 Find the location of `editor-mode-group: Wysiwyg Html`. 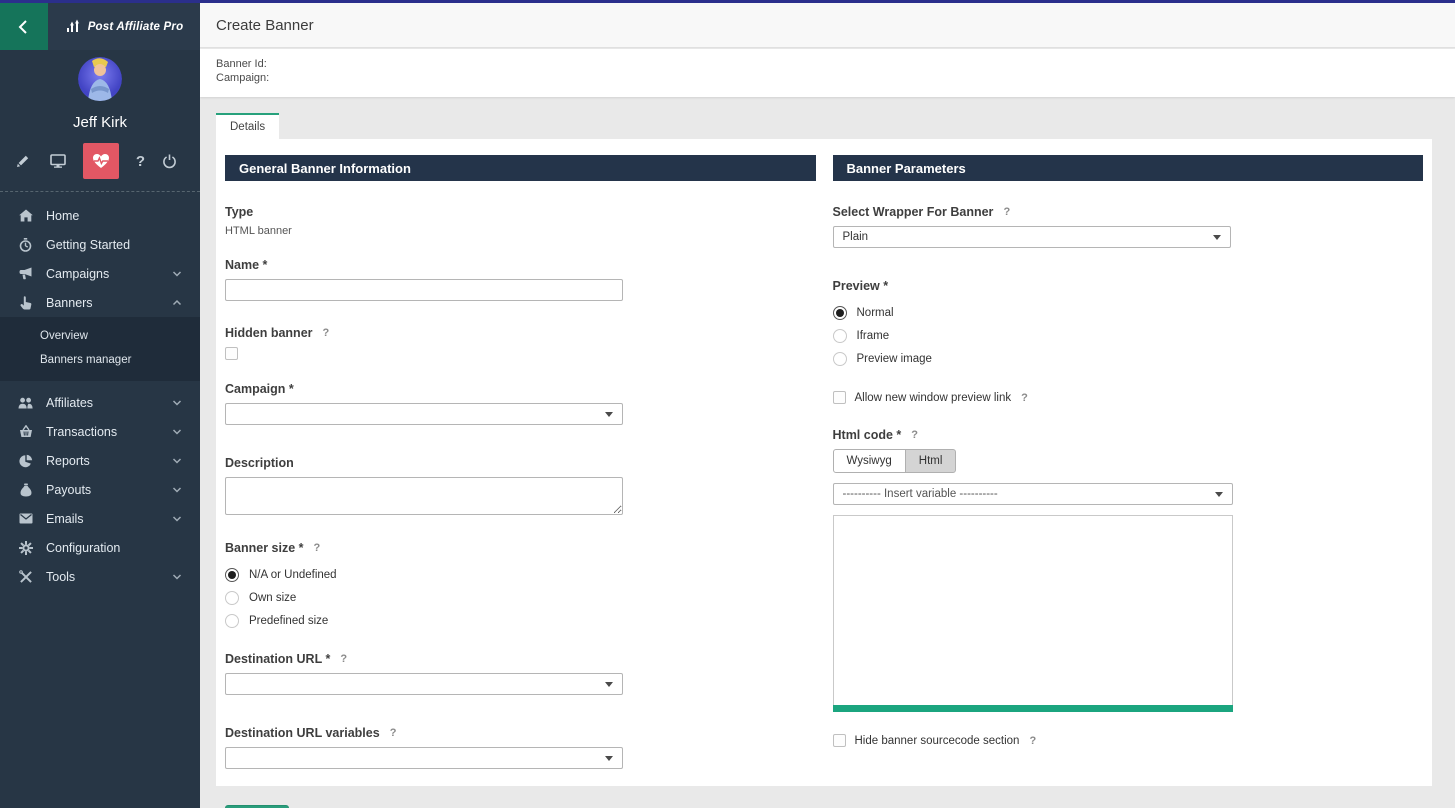

editor-mode-group: Wysiwyg Html is located at coordinates (1128, 461).